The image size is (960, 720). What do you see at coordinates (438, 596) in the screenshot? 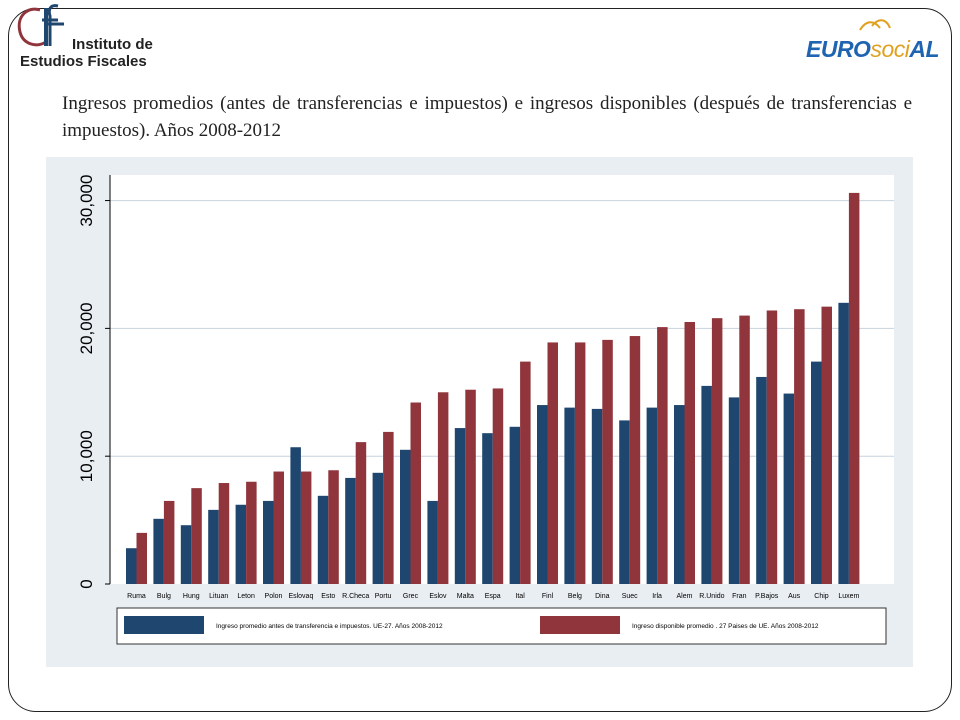
I see `x-tick-label: Eslov` at bounding box center [438, 596].